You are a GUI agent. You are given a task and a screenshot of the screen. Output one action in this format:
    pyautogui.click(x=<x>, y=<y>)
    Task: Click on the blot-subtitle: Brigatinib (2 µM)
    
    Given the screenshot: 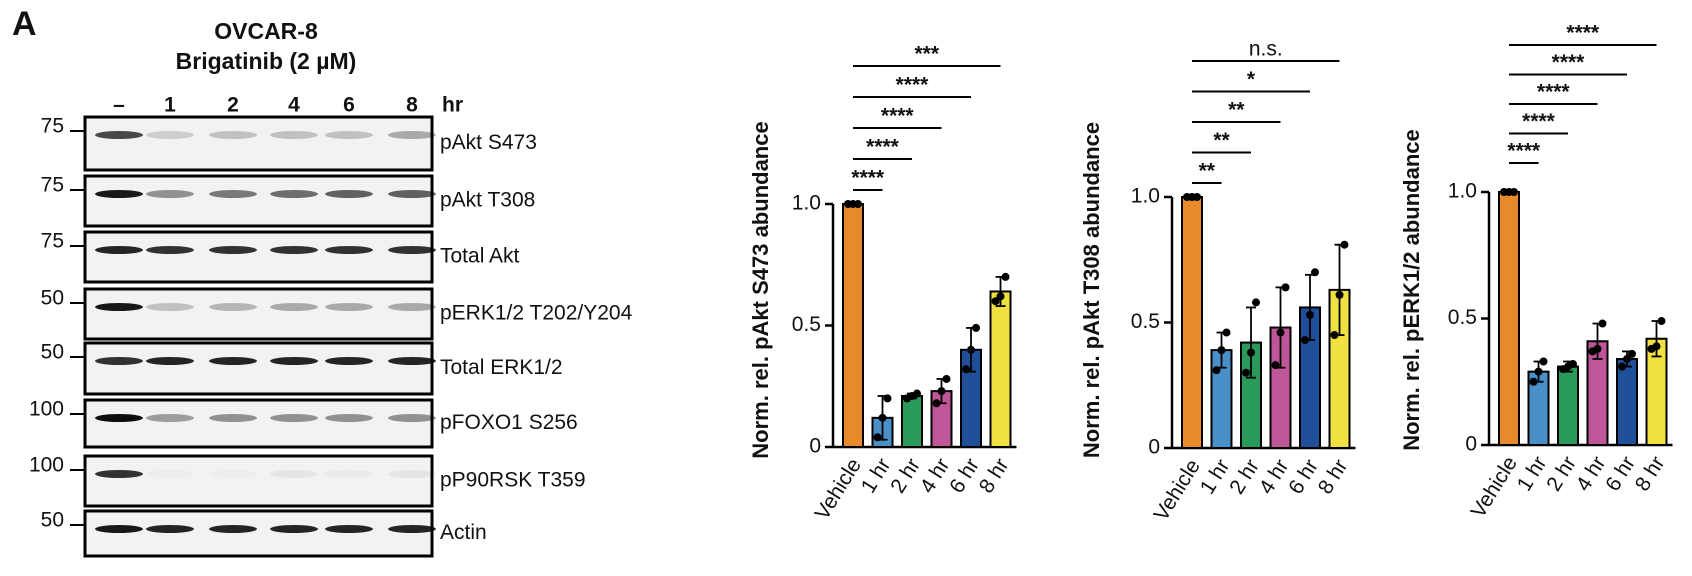 What is the action you would take?
    pyautogui.click(x=266, y=61)
    